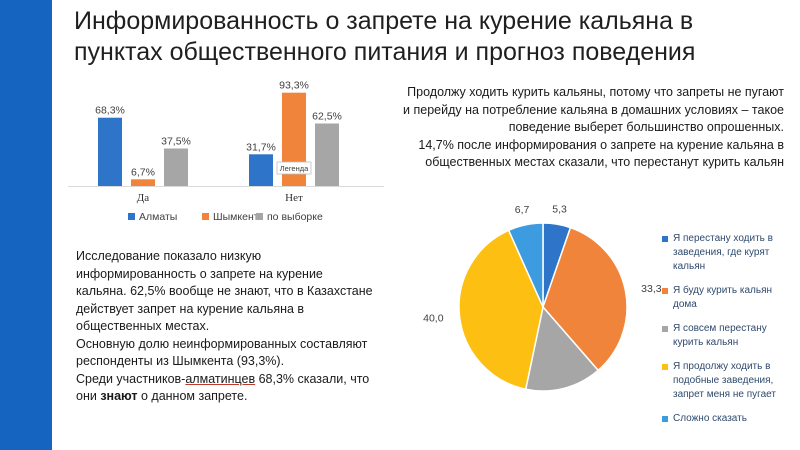 This screenshot has height=450, width=800. Describe the element at coordinates (143, 198) in the screenshot. I see `category-tick-label: Да` at that location.